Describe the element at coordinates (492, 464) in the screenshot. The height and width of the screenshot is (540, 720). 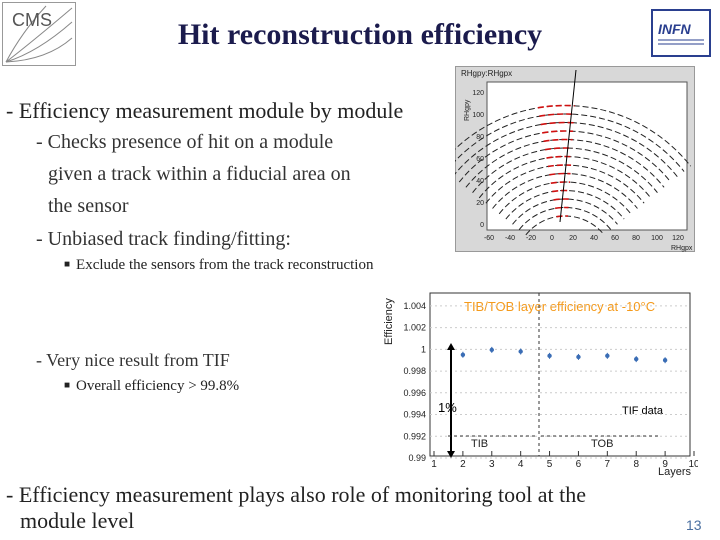
I see `chart-x-tick: 3` at that location.